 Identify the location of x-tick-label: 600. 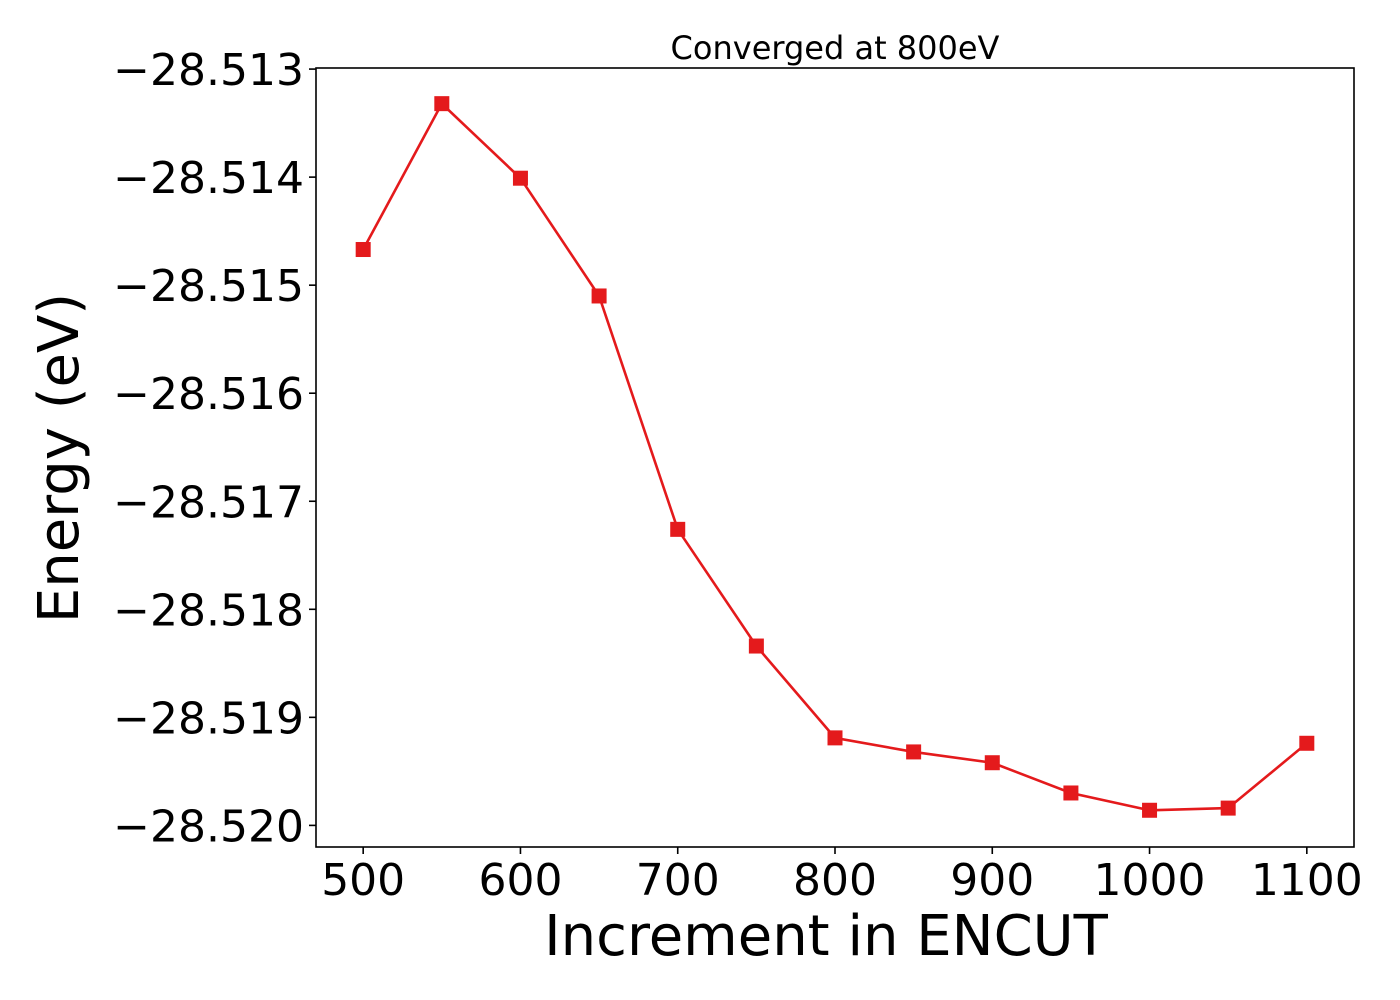
(520, 880).